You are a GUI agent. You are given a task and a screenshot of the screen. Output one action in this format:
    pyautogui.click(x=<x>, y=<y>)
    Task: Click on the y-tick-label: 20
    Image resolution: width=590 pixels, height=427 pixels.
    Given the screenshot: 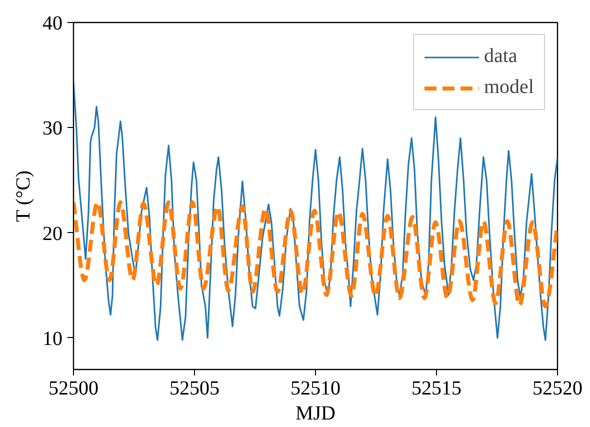 What is the action you would take?
    pyautogui.click(x=52, y=233)
    